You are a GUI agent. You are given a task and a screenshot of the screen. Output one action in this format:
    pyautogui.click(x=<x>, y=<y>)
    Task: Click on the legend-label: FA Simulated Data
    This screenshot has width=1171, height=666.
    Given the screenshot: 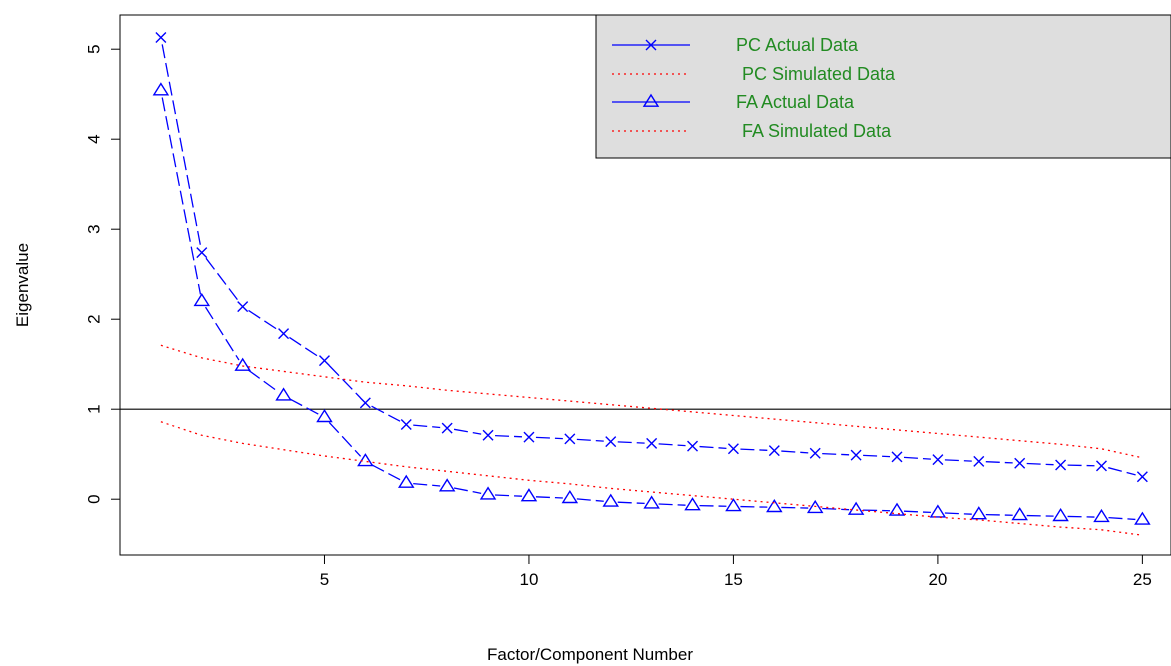 What is the action you would take?
    pyautogui.click(x=817, y=131)
    